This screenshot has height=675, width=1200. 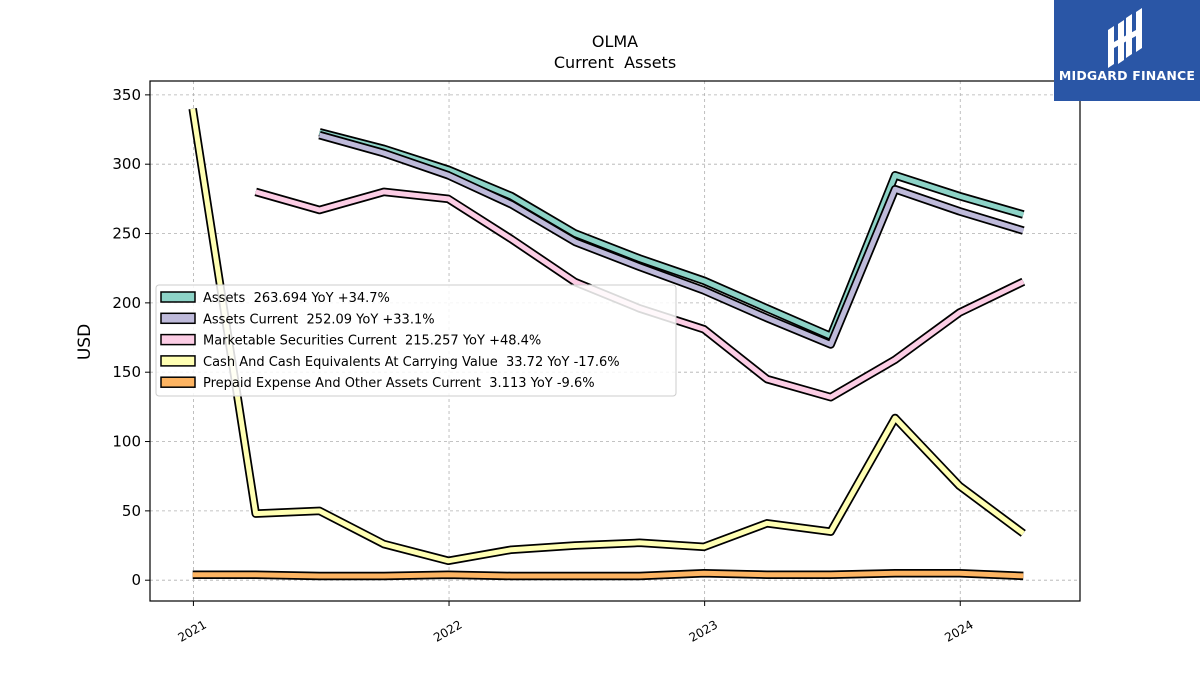 I want to click on y-tick-label: 50, so click(x=131, y=511).